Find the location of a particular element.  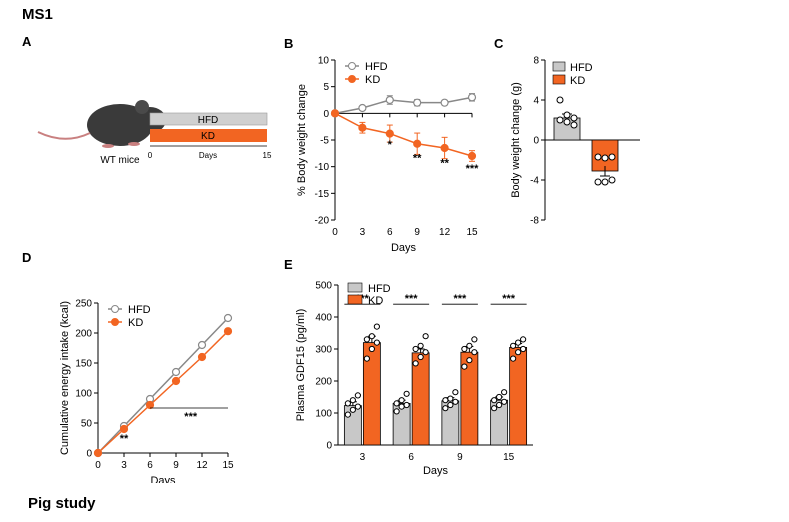

mouse-label: WT mice is located at coordinates (120, 160).